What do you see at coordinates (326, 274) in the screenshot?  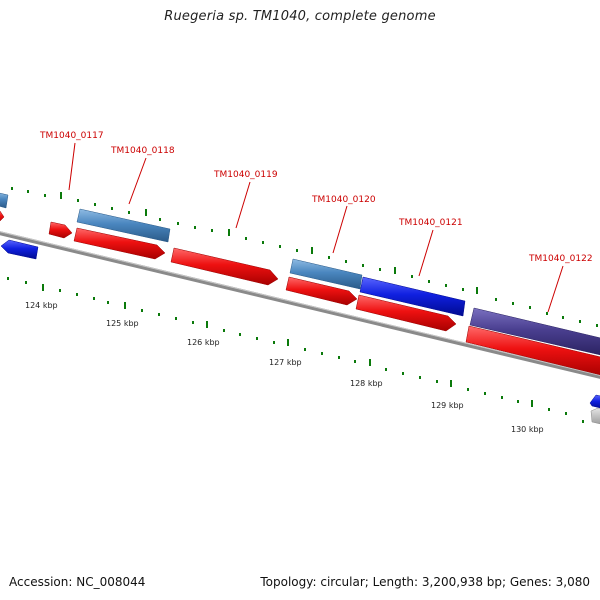 I see `gene-arrow-tm1040-0120-box` at bounding box center [326, 274].